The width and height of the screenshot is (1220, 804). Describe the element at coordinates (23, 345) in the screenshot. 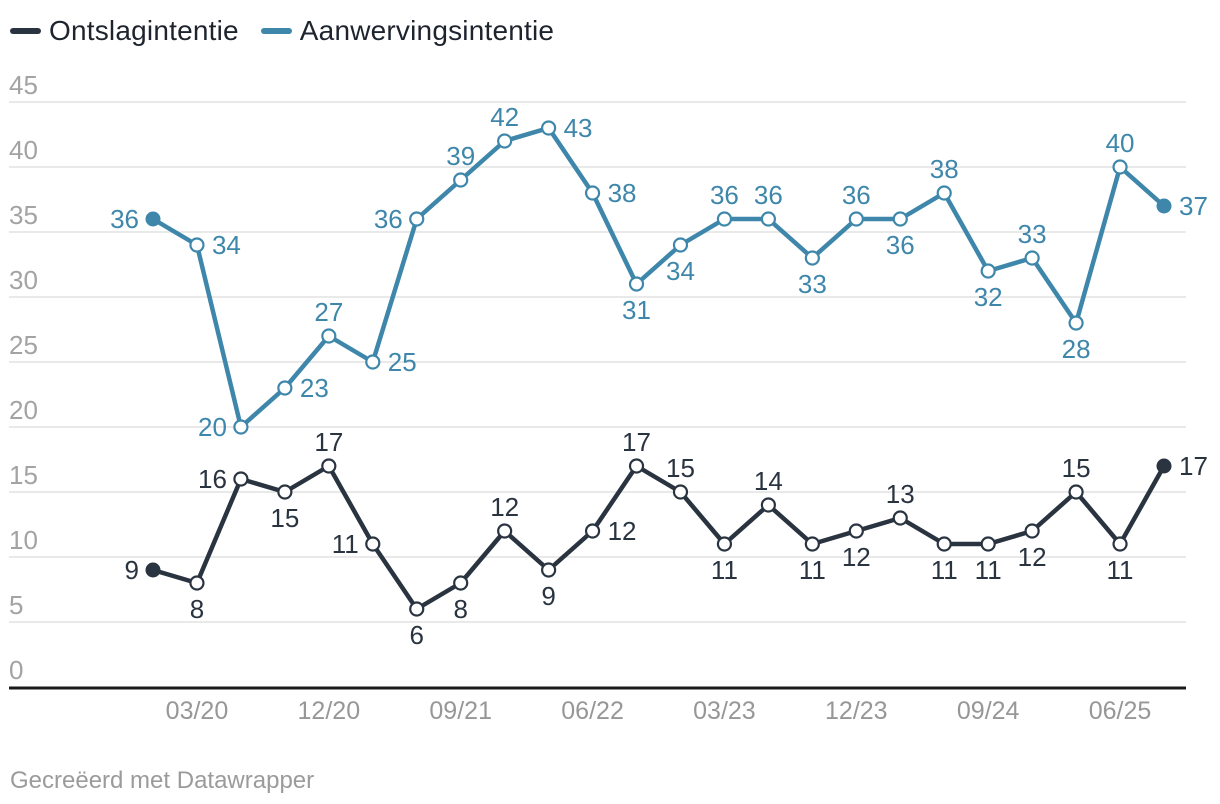

I see `y-tick-label: 25` at that location.